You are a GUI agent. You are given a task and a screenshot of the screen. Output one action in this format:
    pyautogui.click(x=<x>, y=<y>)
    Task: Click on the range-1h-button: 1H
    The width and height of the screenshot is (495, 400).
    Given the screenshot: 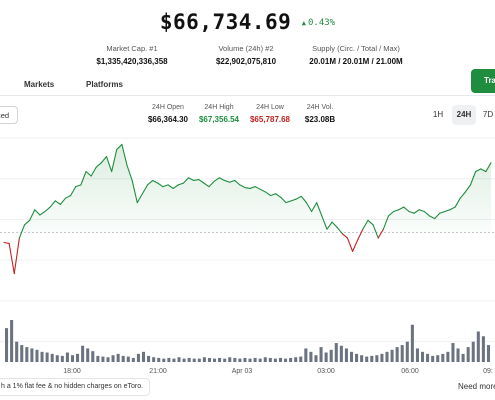 What is the action you would take?
    pyautogui.click(x=438, y=114)
    